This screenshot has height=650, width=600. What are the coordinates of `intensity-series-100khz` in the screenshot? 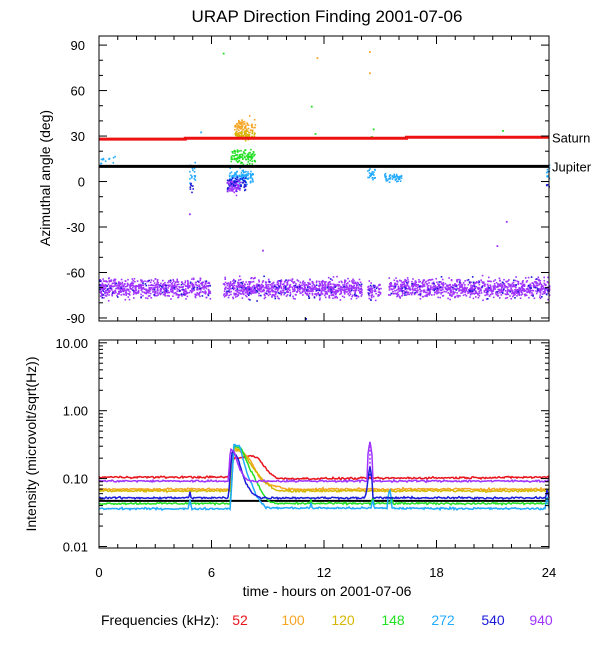 It's located at (324, 470).